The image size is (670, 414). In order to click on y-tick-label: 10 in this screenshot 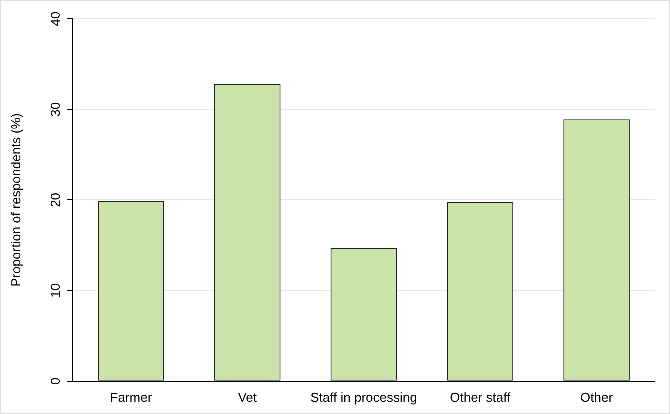, I will do `click(56, 291)`.